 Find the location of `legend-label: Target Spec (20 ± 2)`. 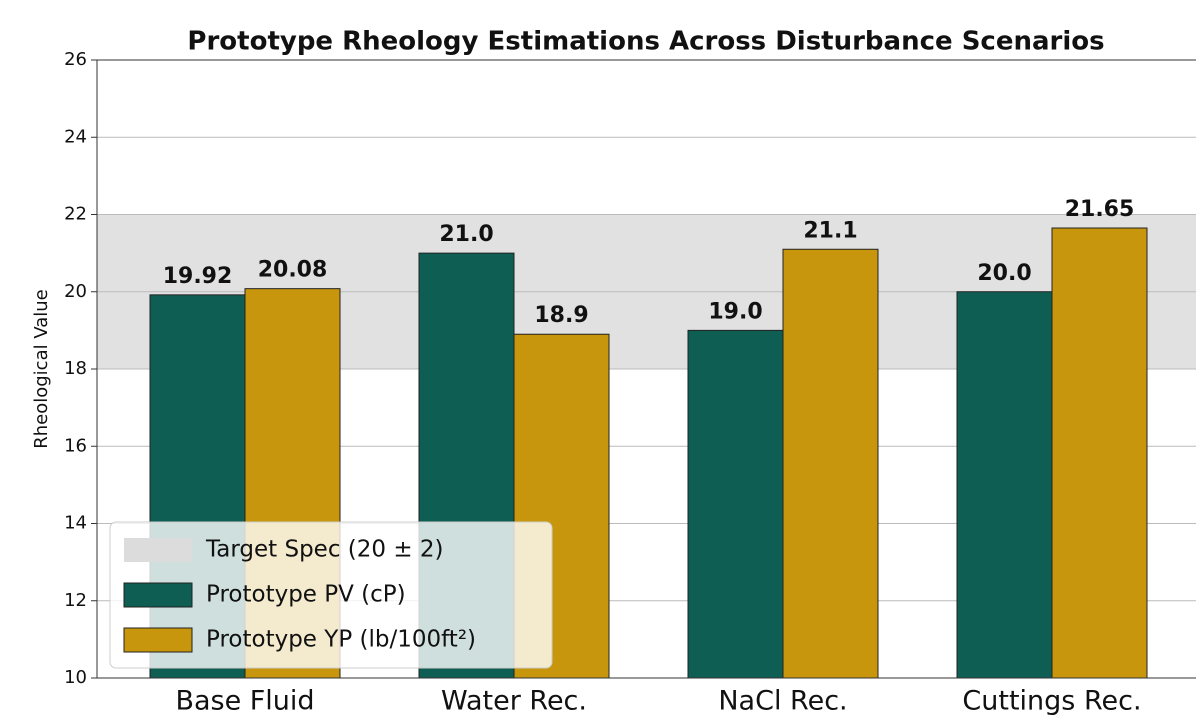

legend-label: Target Spec (20 ± 2) is located at coordinates (324, 550).